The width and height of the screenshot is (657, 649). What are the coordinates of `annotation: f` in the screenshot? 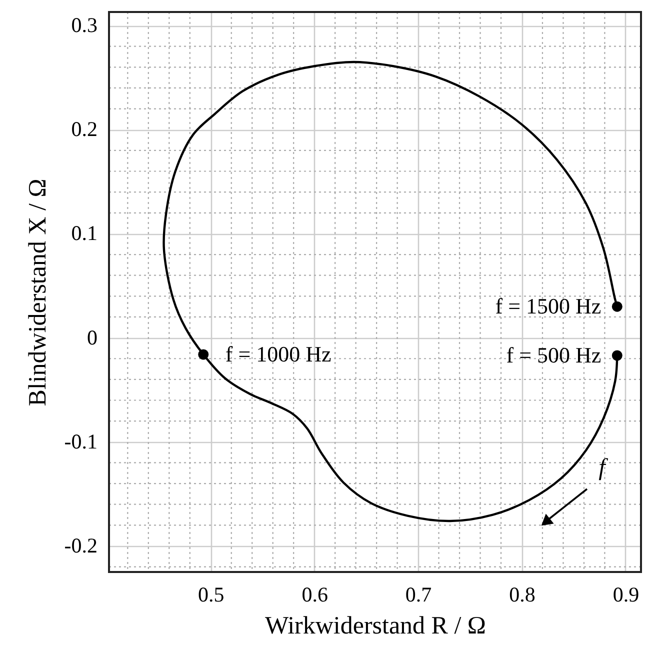 It's located at (603, 468).